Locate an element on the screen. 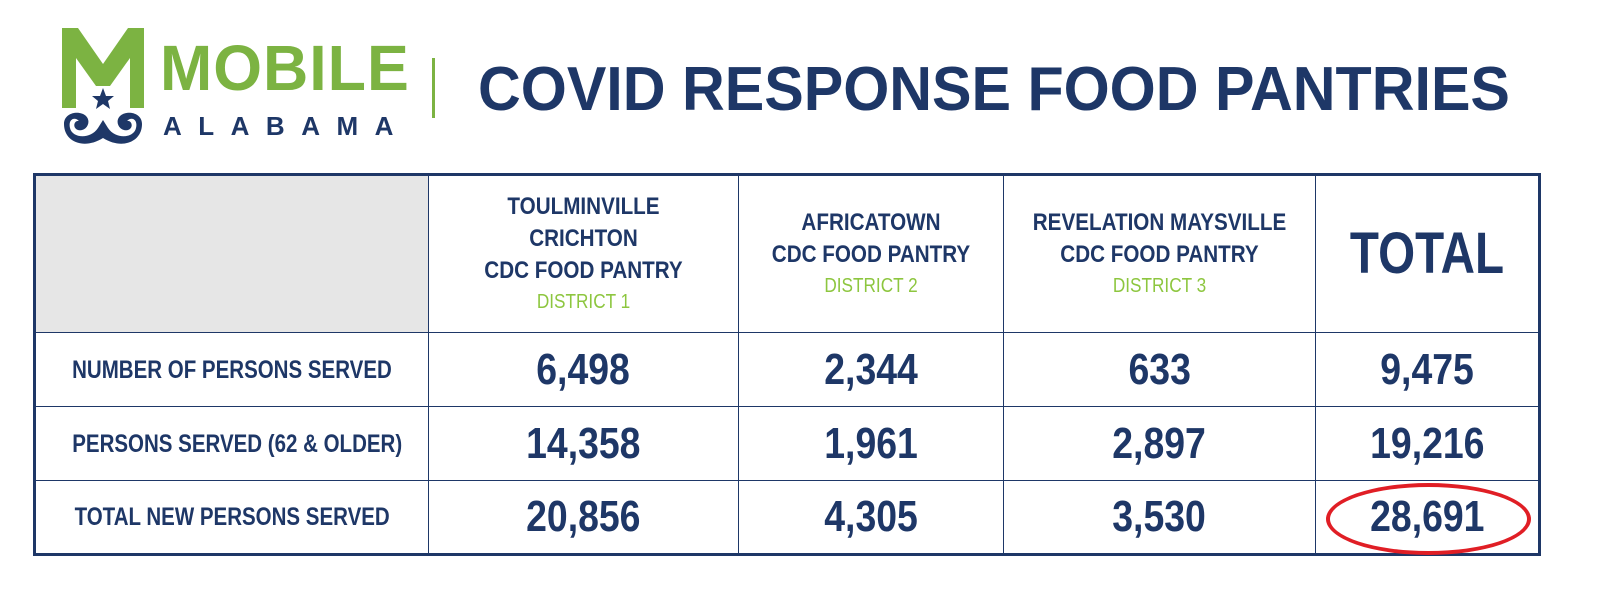  column-header-district-2: AFRICATOWN CDC FOOD PANTRY DISTRICT 2 is located at coordinates (871, 253).